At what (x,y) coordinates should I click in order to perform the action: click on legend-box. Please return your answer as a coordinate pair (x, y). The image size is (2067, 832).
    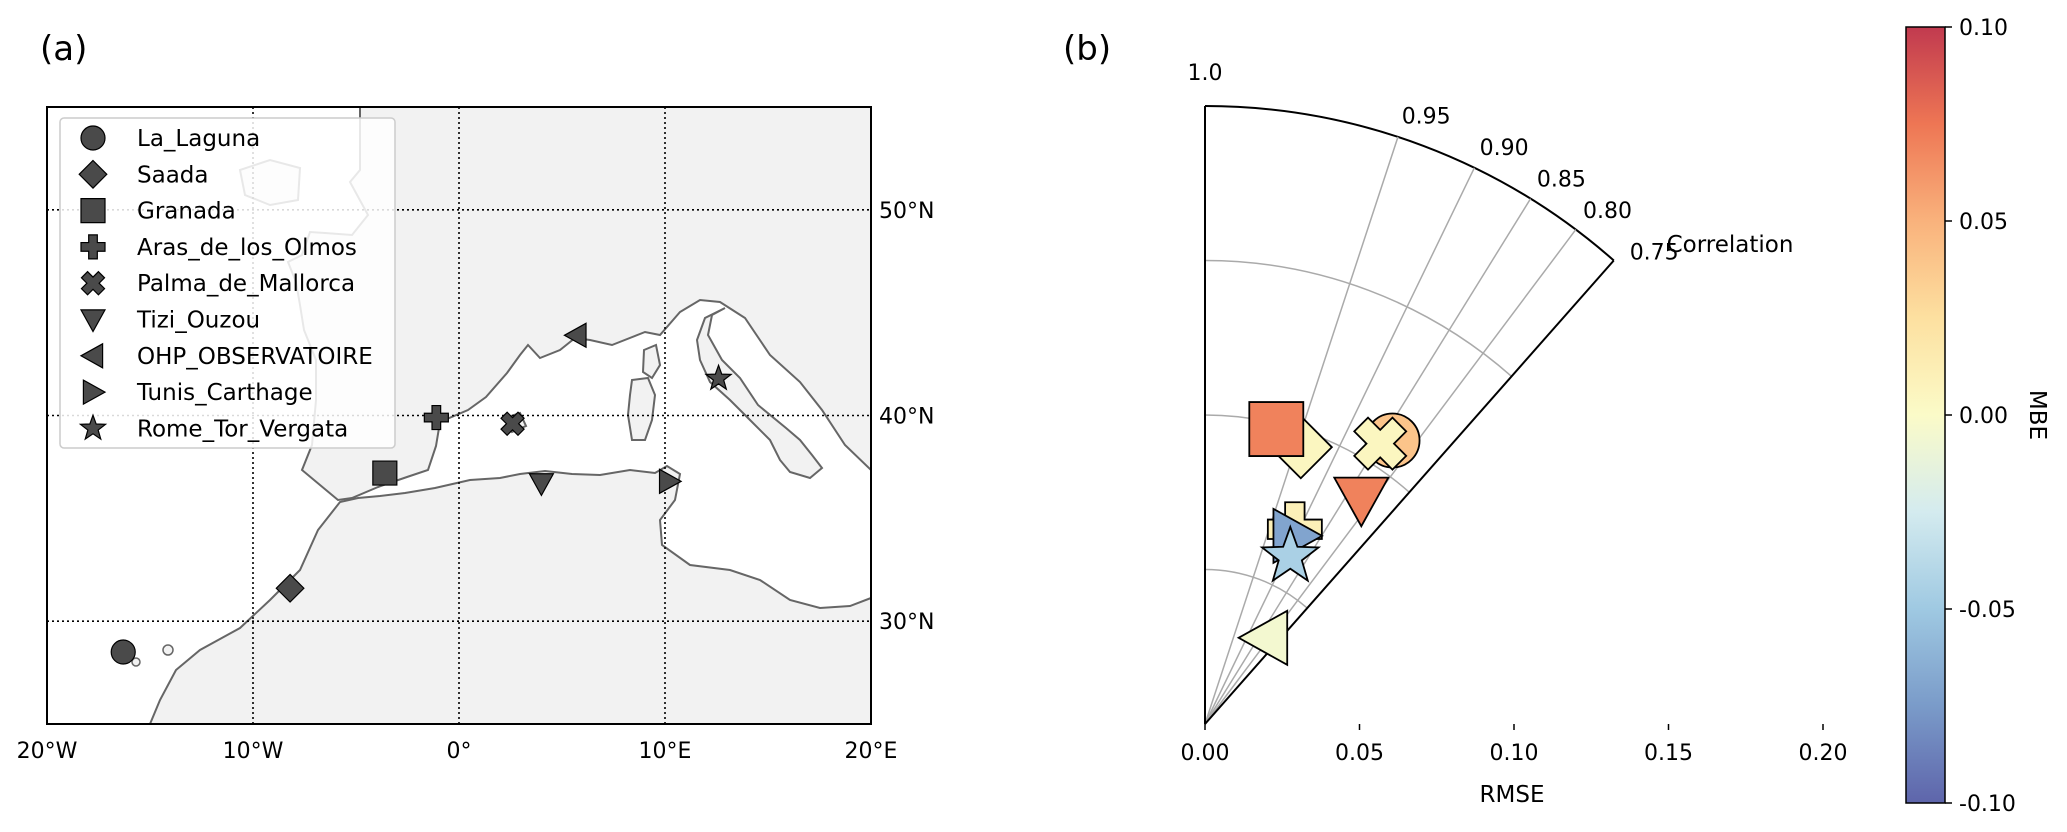
    Looking at the image, I should click on (227, 283).